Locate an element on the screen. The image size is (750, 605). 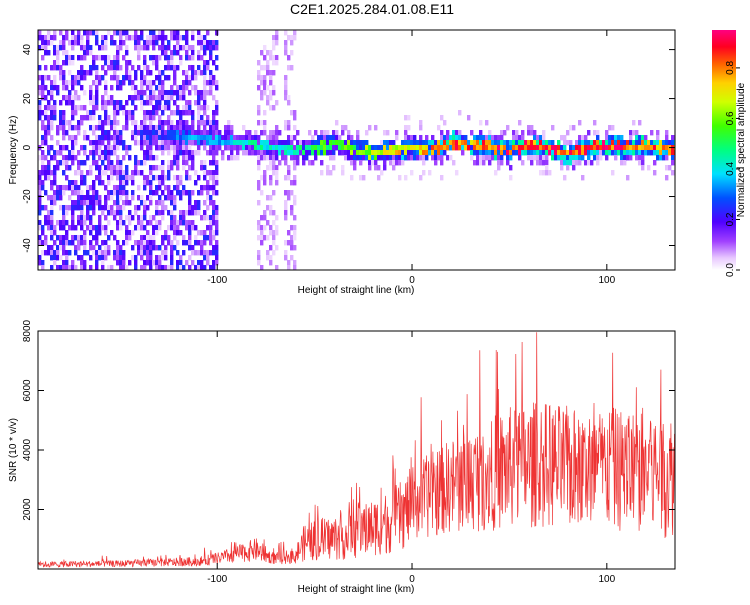
snr-y-axis-label: SNR (10 * v/v) is located at coordinates (13, 450).